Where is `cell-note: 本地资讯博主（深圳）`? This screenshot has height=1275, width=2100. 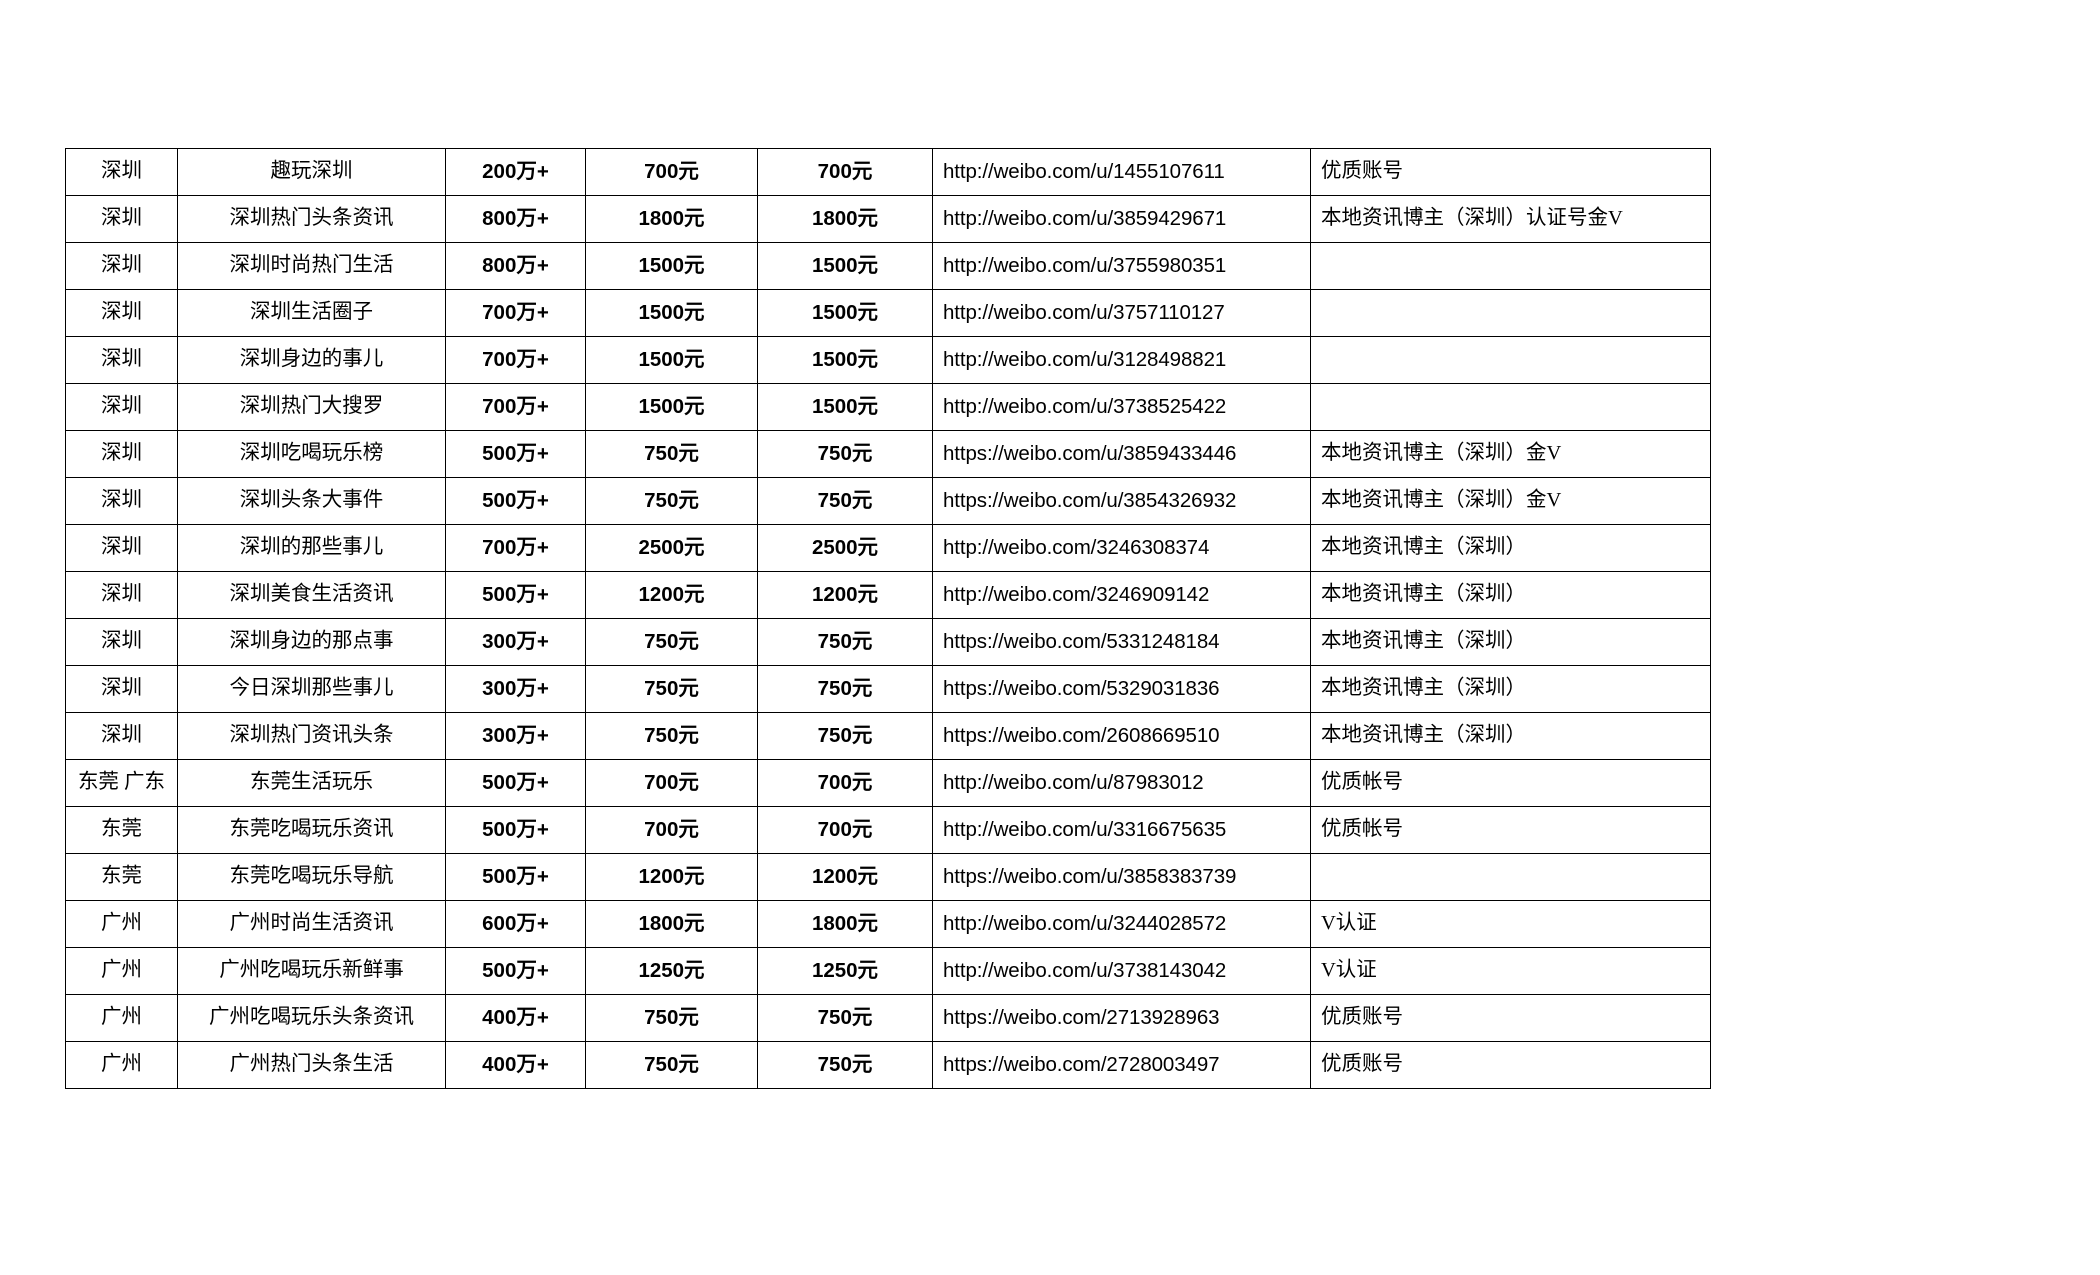 cell-note: 本地资讯博主（深圳） is located at coordinates (1510, 642).